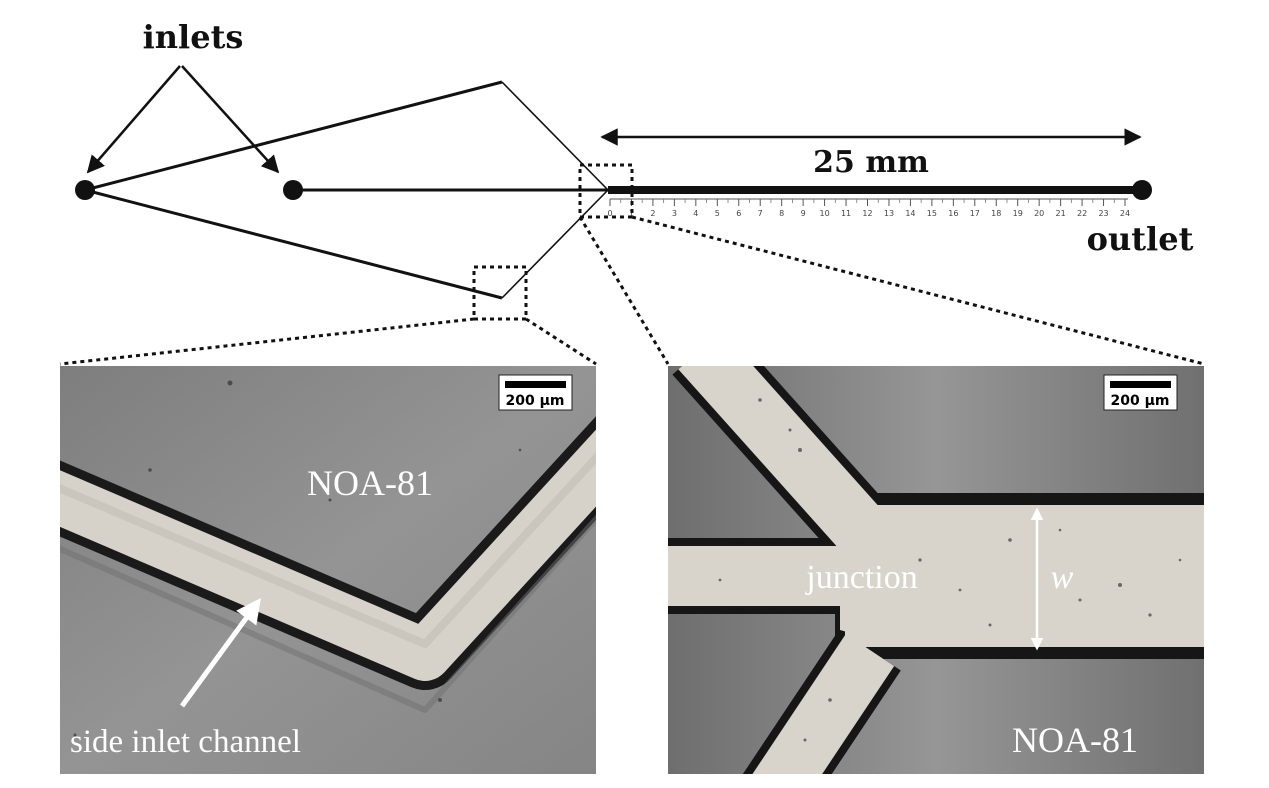 The image size is (1269, 788). What do you see at coordinates (293, 244) in the screenshot?
I see `lower-branch` at bounding box center [293, 244].